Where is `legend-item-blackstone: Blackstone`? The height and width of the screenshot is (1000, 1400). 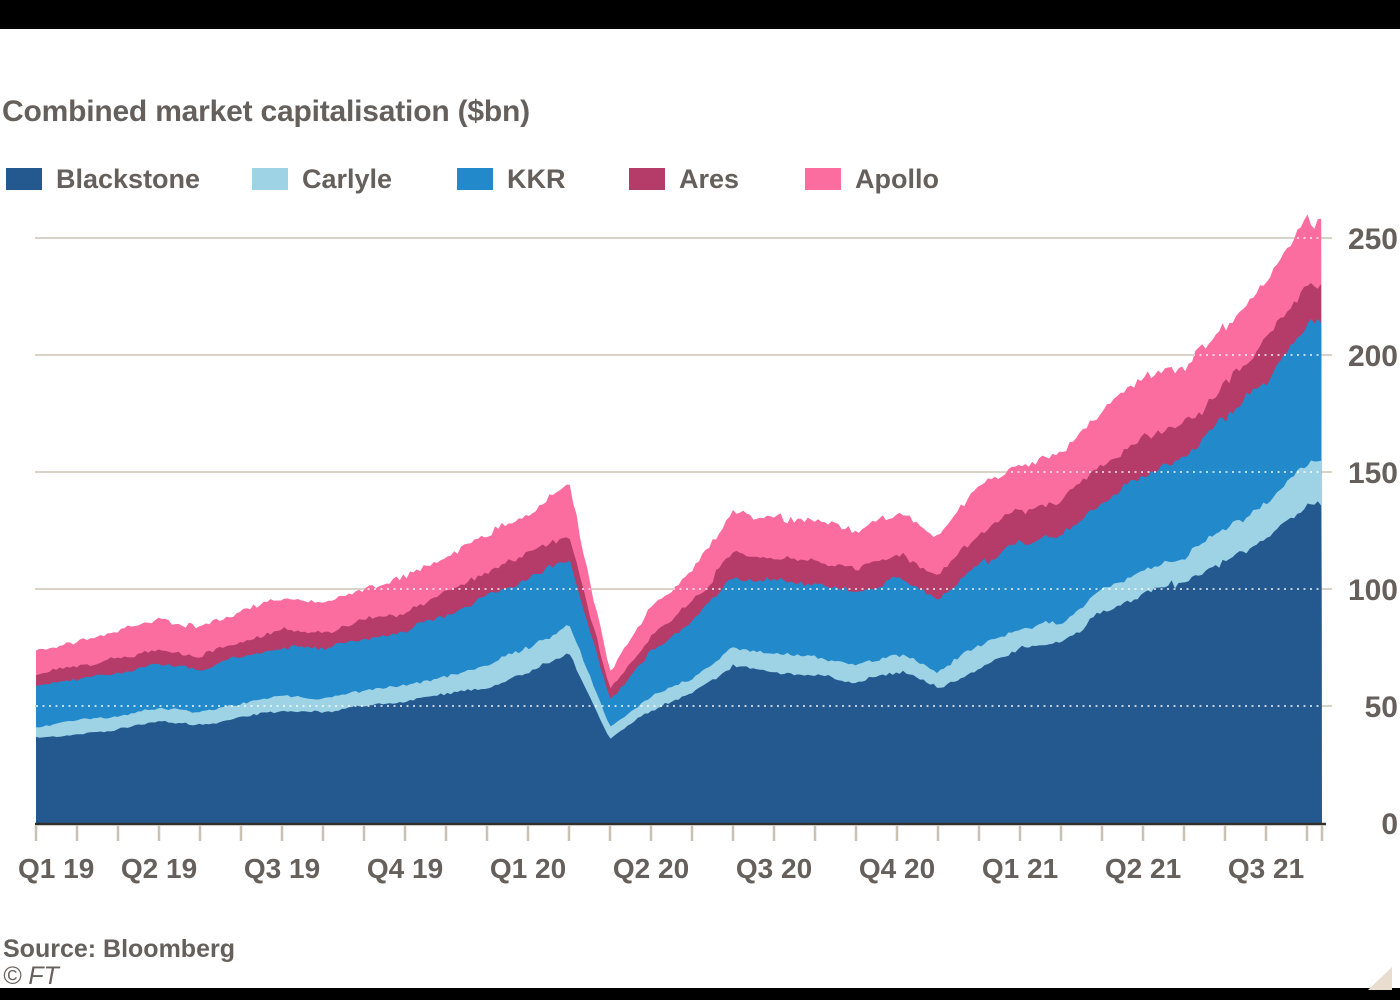 legend-item-blackstone: Blackstone is located at coordinates (103, 179).